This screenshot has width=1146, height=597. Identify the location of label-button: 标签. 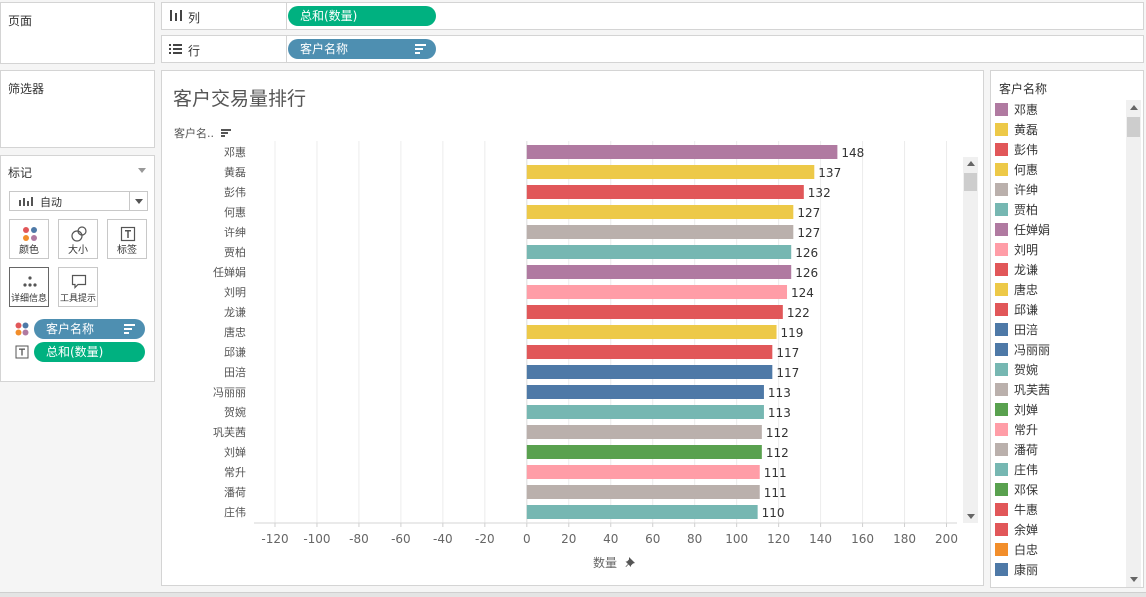
(127, 239).